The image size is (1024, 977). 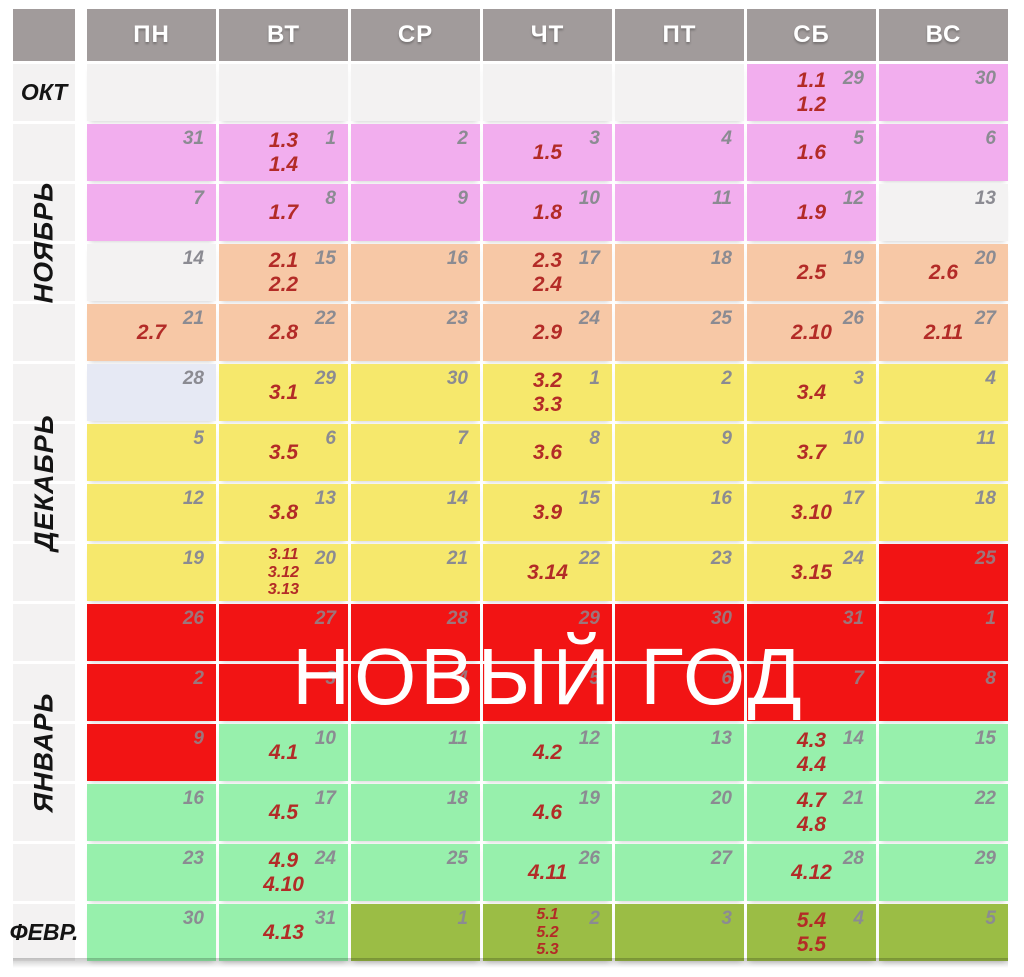 I want to click on lesson-number: 1.2, so click(x=811, y=104).